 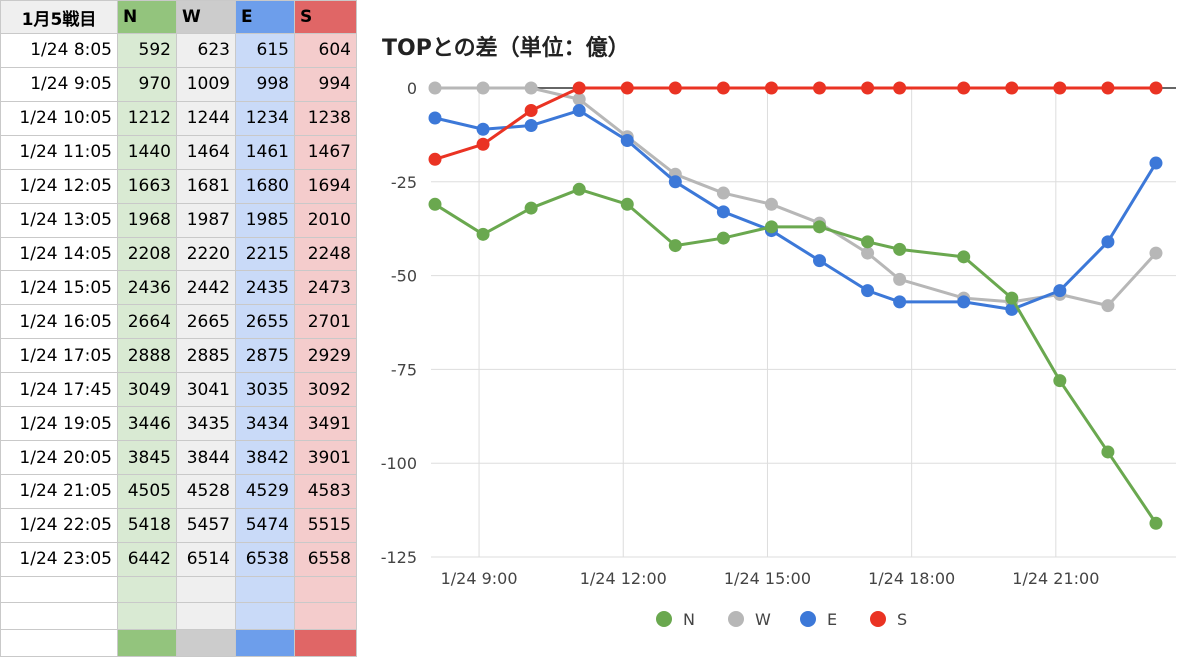 I want to click on e-cell: 2655, so click(x=265, y=322).